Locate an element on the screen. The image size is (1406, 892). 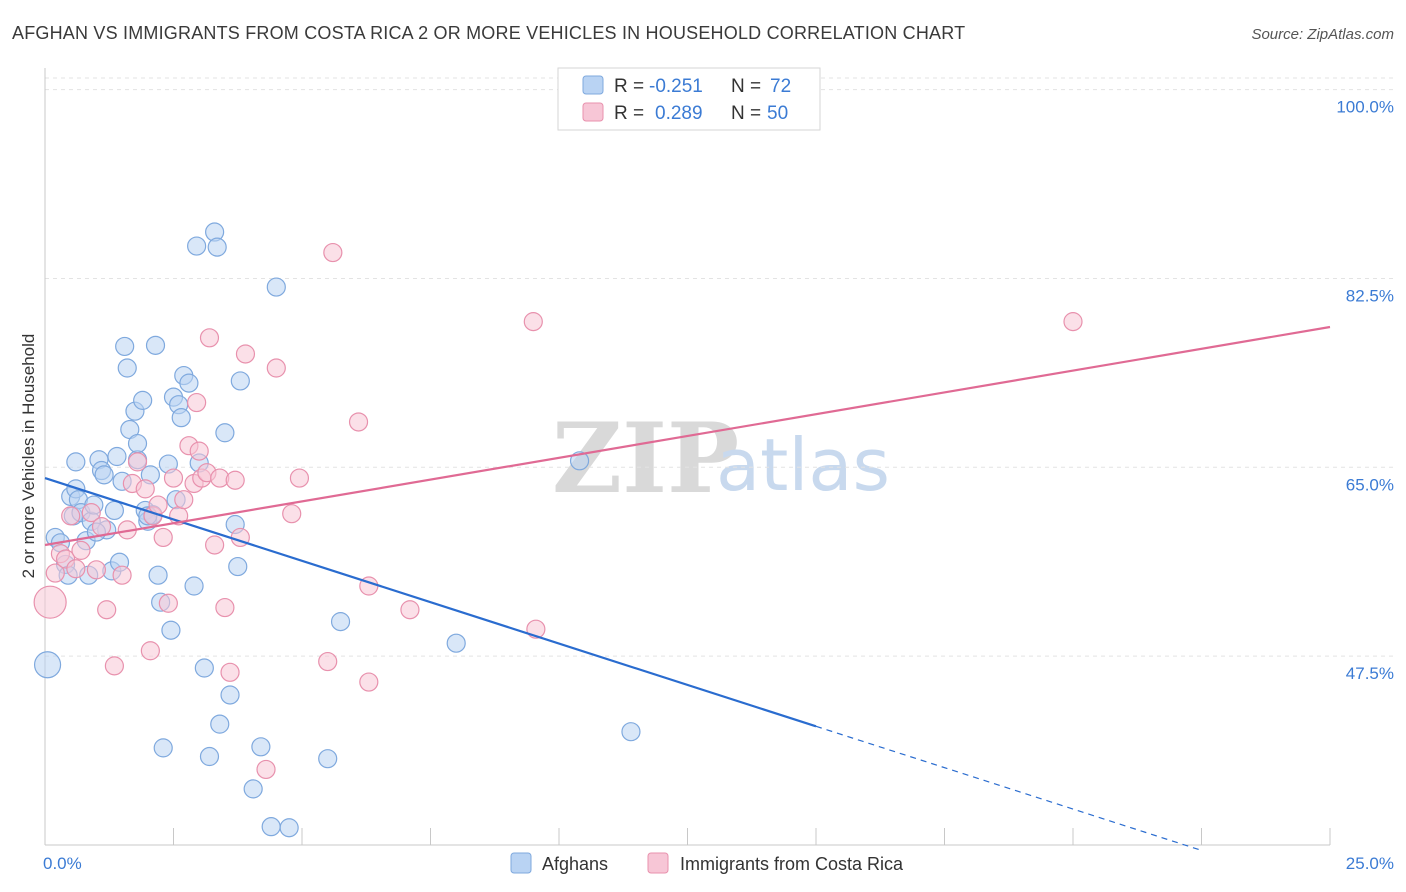
y-tick-label: 47.5% is located at coordinates (1370, 673).